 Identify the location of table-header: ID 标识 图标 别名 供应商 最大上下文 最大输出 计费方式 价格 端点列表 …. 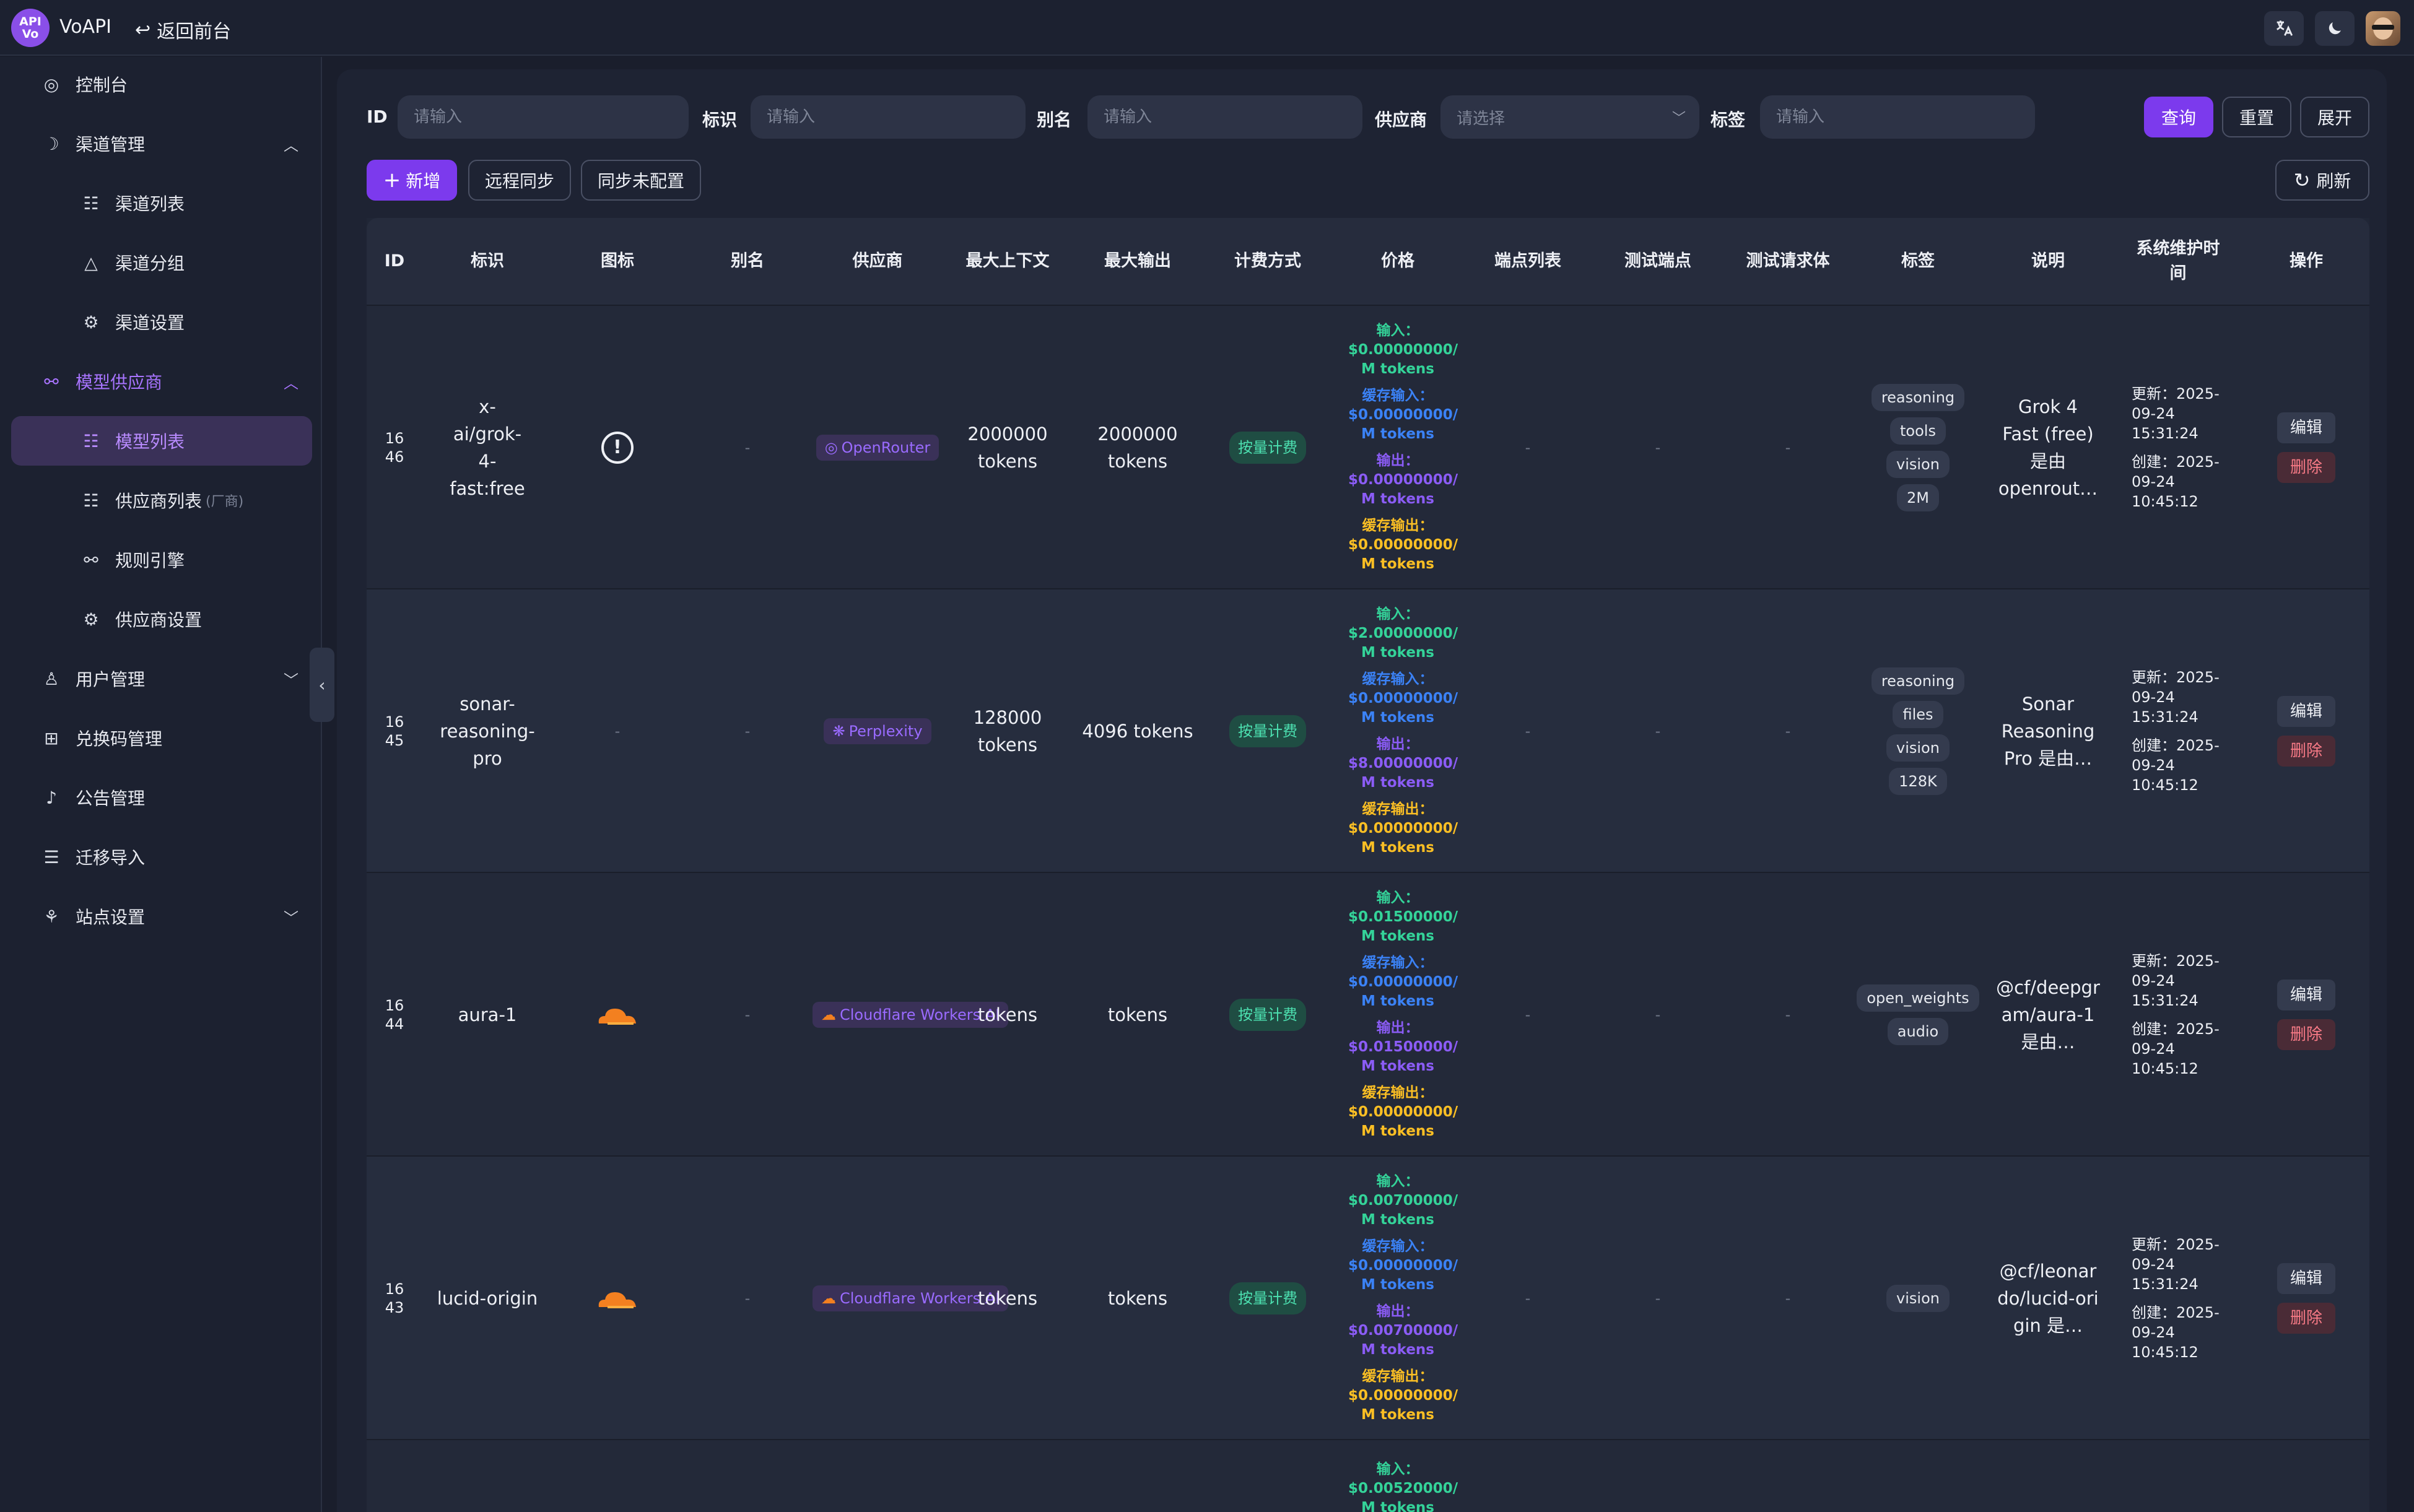
(1368, 261).